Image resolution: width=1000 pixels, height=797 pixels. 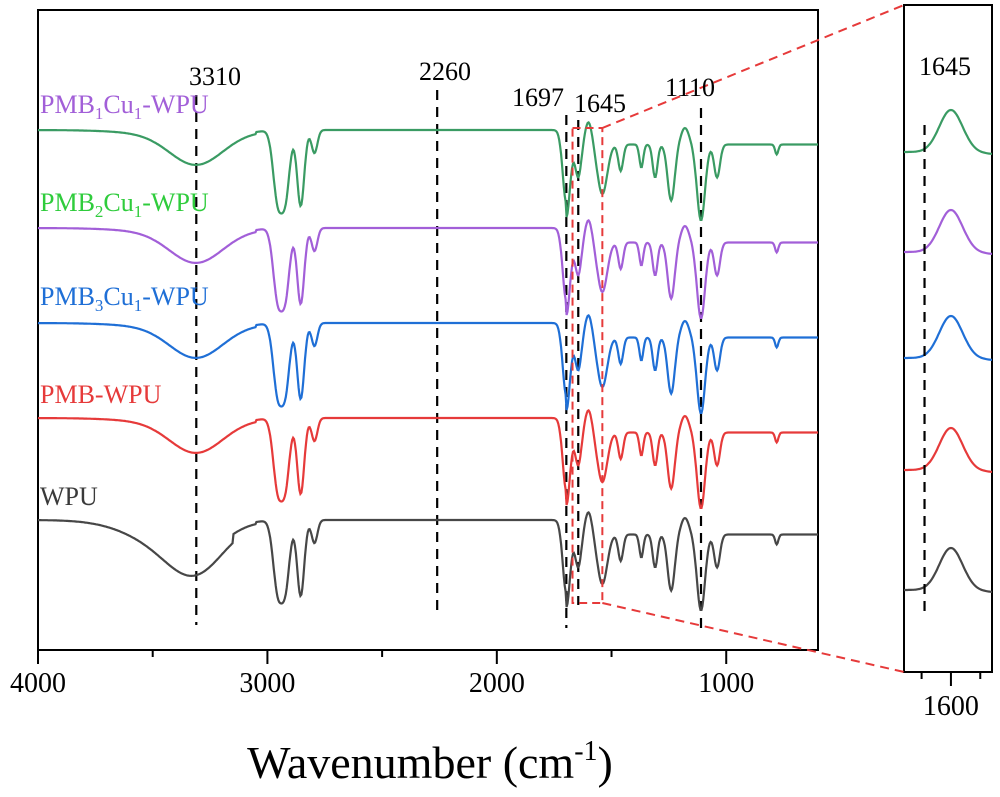 What do you see at coordinates (948, 387) in the screenshot?
I see `inset-layer: 1645 1600` at bounding box center [948, 387].